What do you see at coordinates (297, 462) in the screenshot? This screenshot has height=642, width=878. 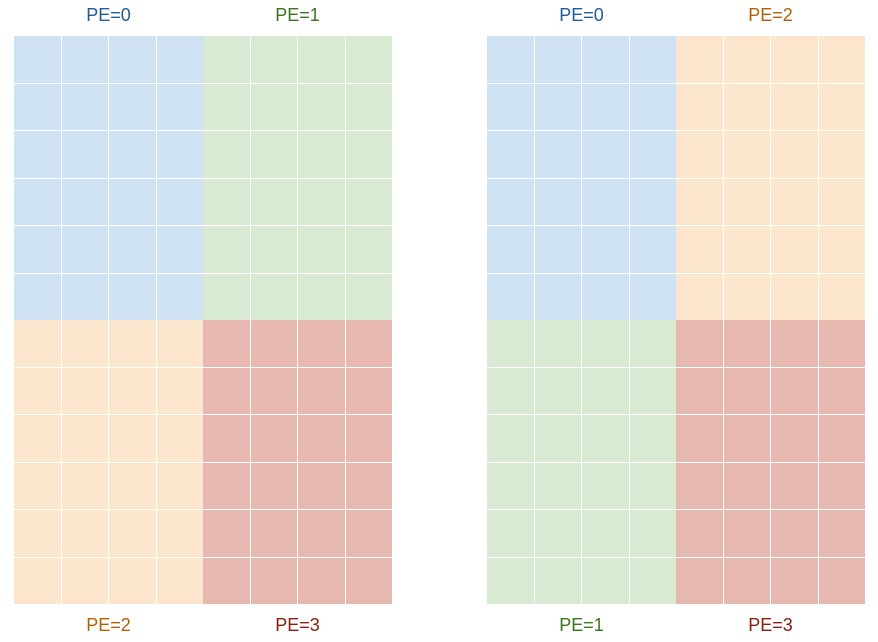 I see `pe-block-bottom-right` at bounding box center [297, 462].